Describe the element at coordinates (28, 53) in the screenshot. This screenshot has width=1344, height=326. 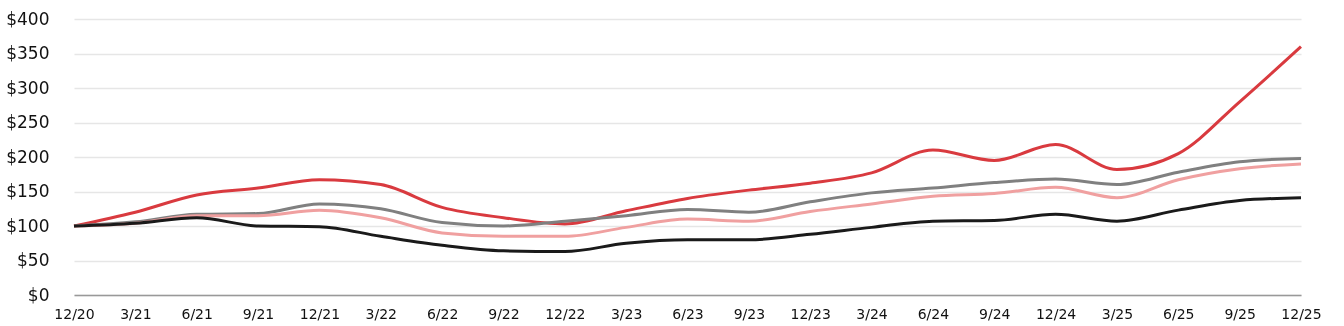
I see `y-tick-label: $350` at that location.